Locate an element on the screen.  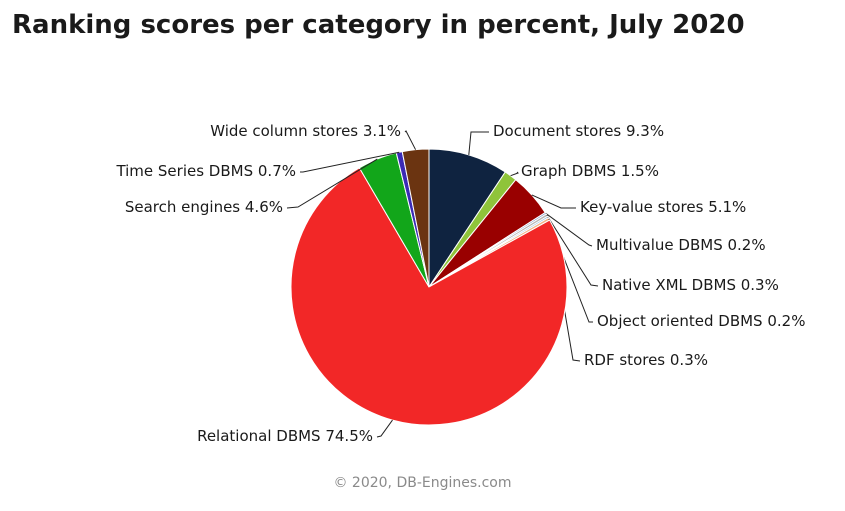
credit-text: © 2020, DB-Engines.com is located at coordinates (422, 483).